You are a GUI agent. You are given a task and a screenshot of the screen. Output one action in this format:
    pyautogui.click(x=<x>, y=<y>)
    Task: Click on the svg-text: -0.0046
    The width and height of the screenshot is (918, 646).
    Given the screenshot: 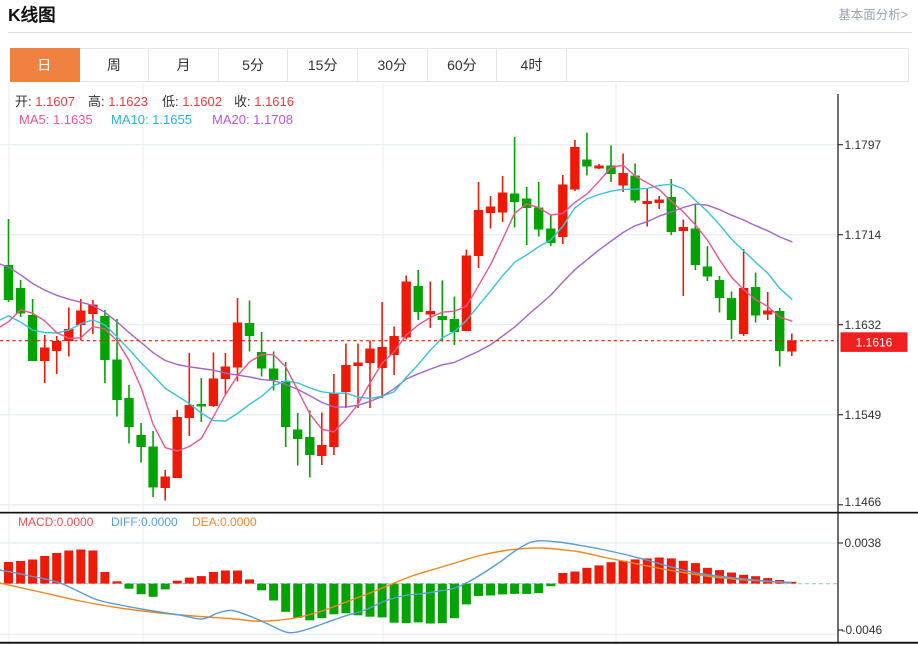 What is the action you would take?
    pyautogui.click(x=862, y=630)
    